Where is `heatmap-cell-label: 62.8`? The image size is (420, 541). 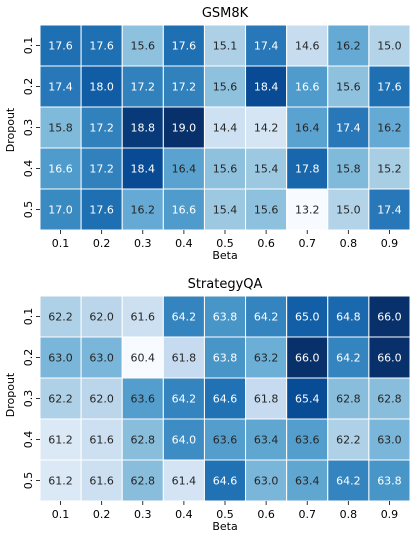 heatmap-cell-label: 62.8 is located at coordinates (143, 440).